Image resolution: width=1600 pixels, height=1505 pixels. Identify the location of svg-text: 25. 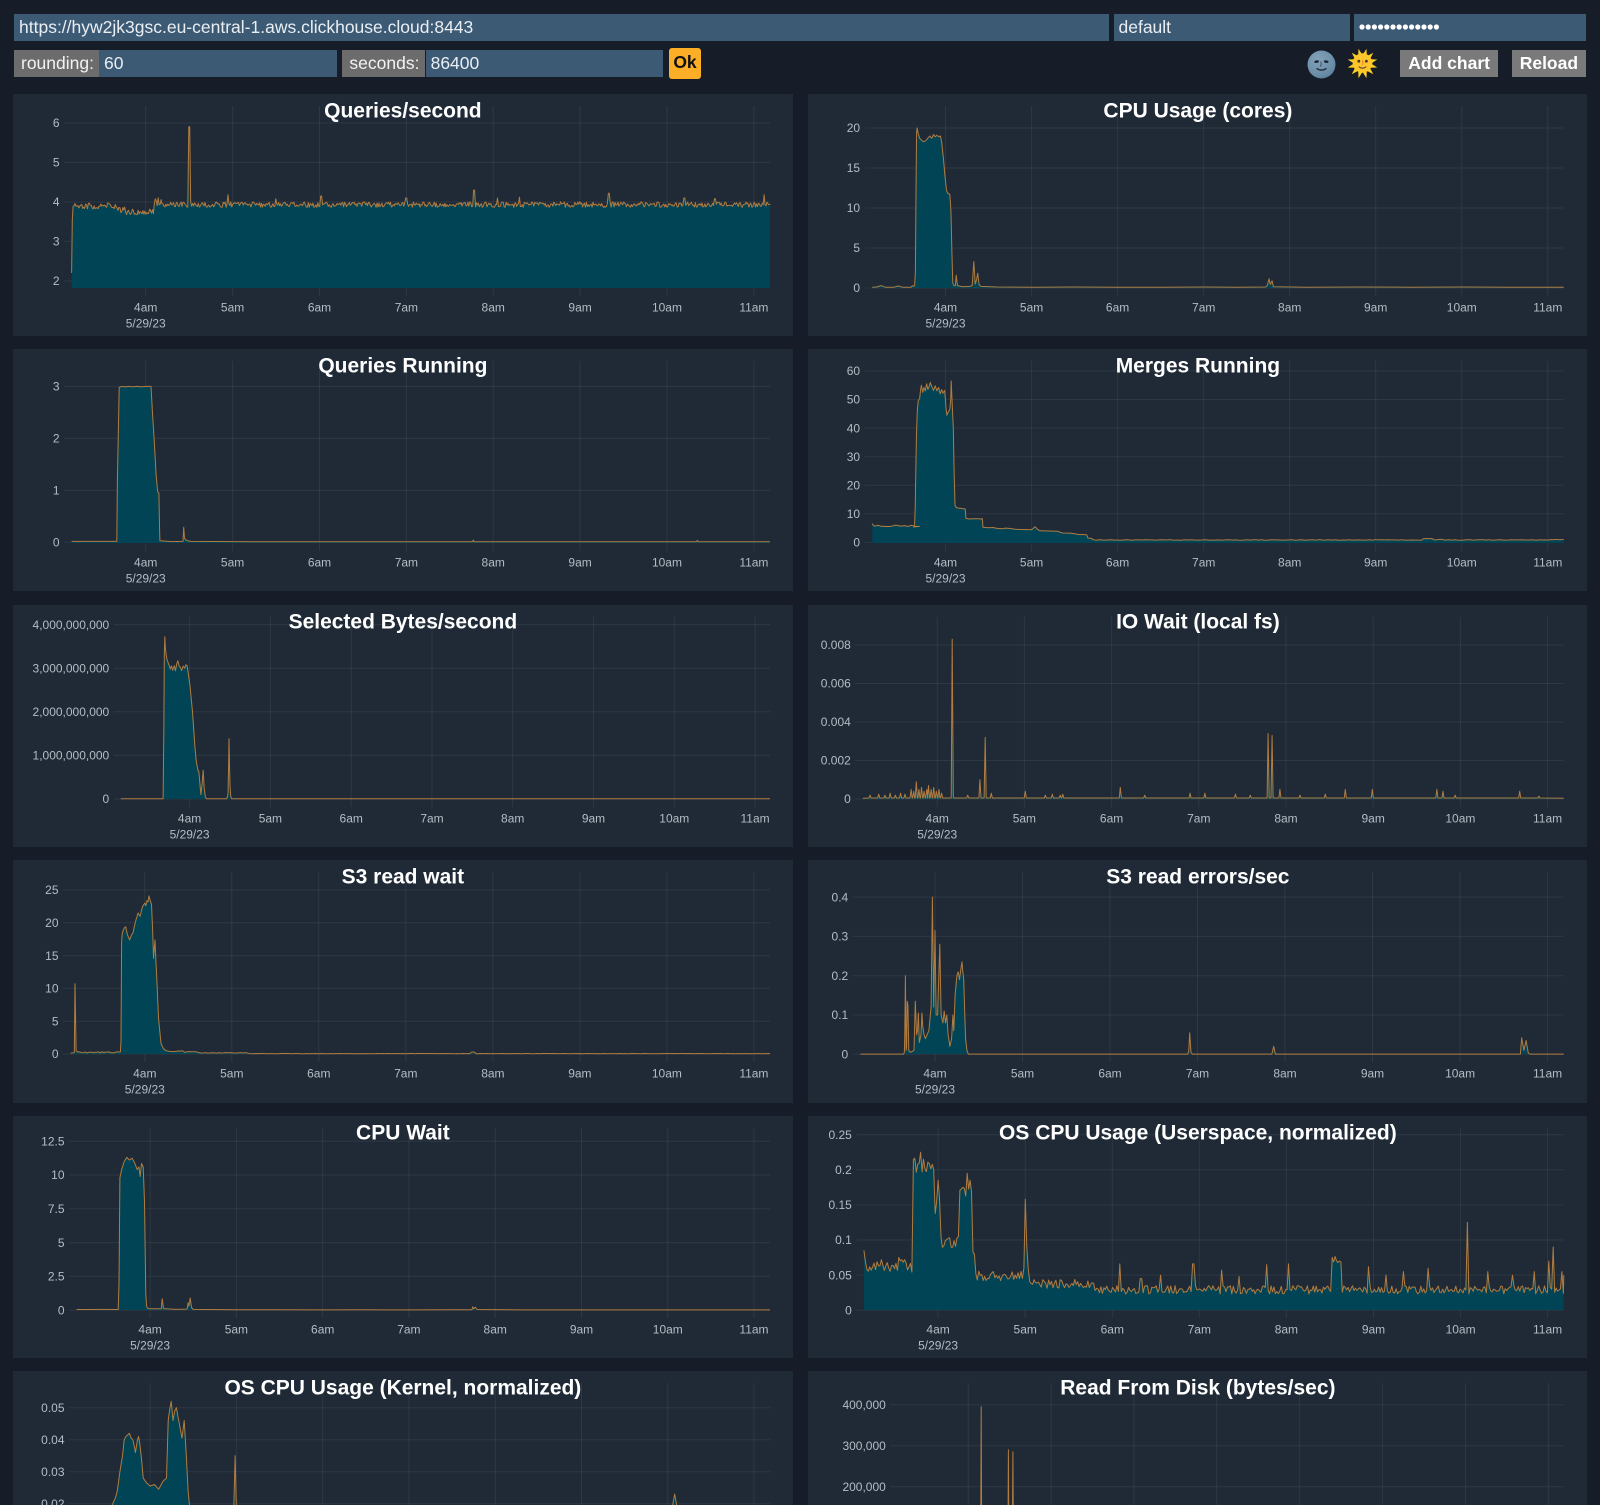
(52, 890).